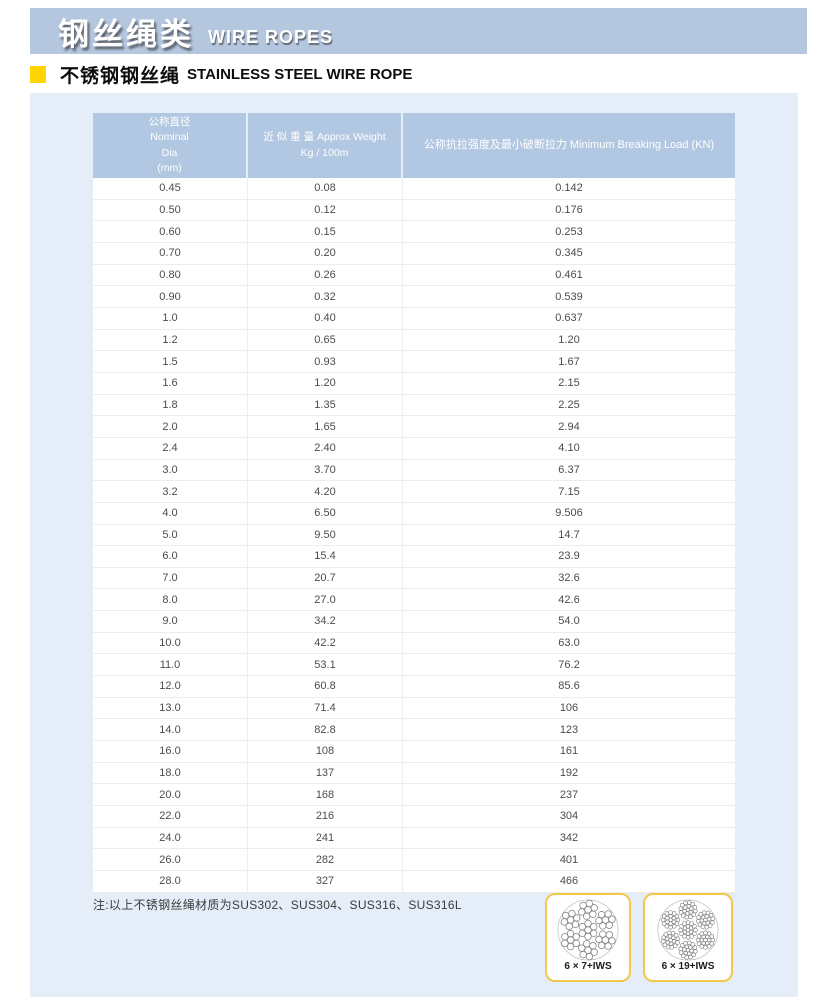 Image resolution: width=830 pixels, height=1000 pixels. I want to click on table-cell: 2.4, so click(170, 448).